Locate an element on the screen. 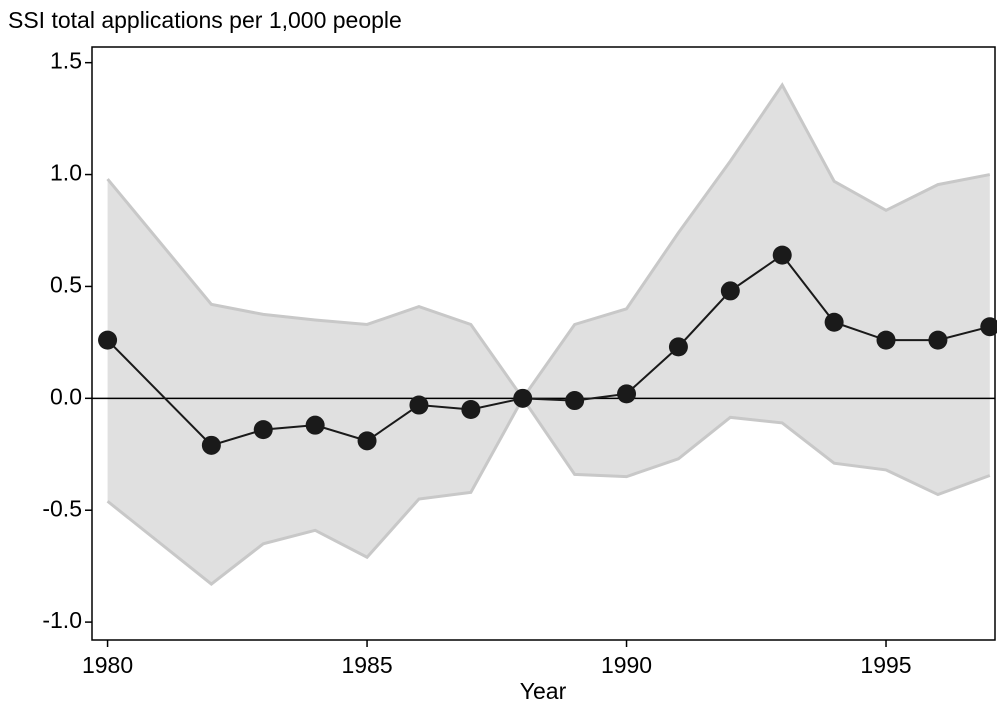 The width and height of the screenshot is (997, 715). y-tick-label: -1.0 is located at coordinates (62, 620).